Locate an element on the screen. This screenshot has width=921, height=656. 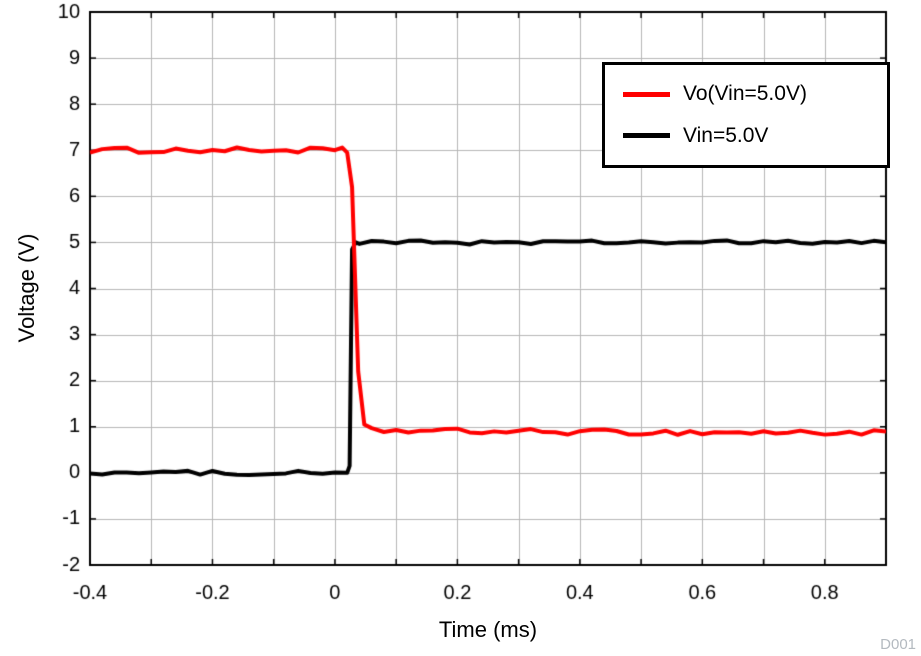
legend-item-vin: Vin=5.0V is located at coordinates (755, 136).